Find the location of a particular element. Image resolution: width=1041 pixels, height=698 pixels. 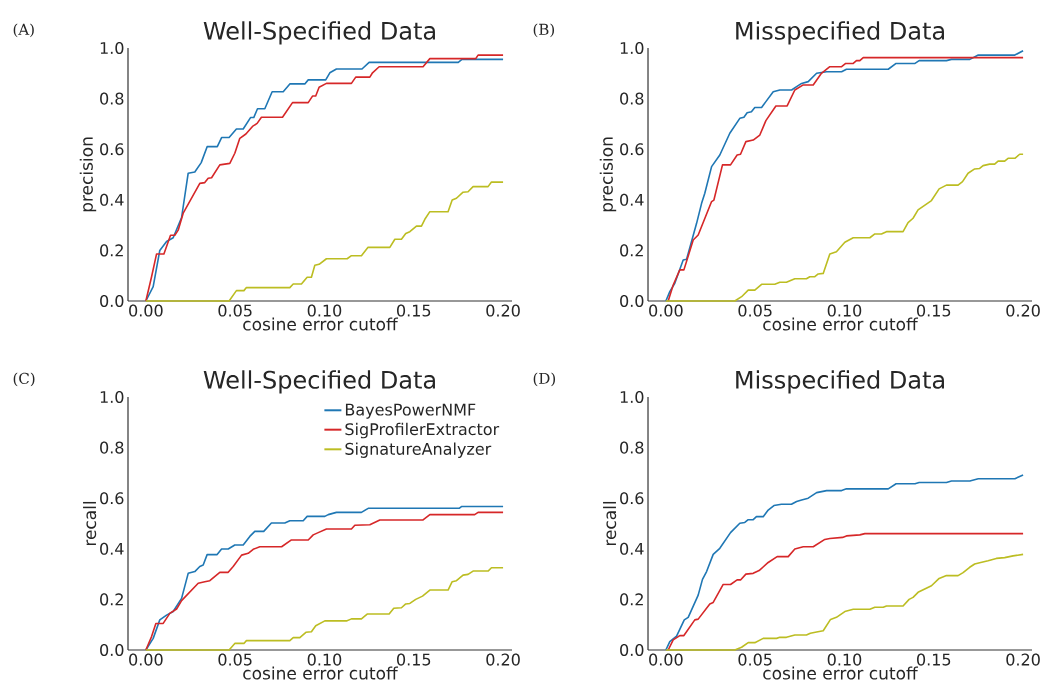

text: (A) is located at coordinates (23, 30).